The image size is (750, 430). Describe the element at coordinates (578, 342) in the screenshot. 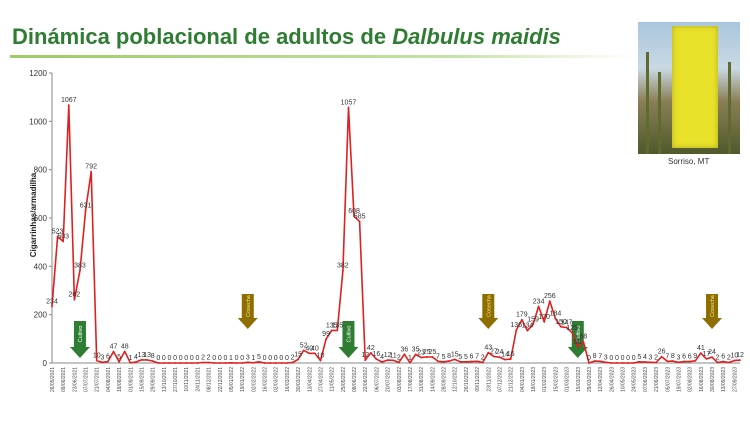

I see `data-label: 66` at that location.